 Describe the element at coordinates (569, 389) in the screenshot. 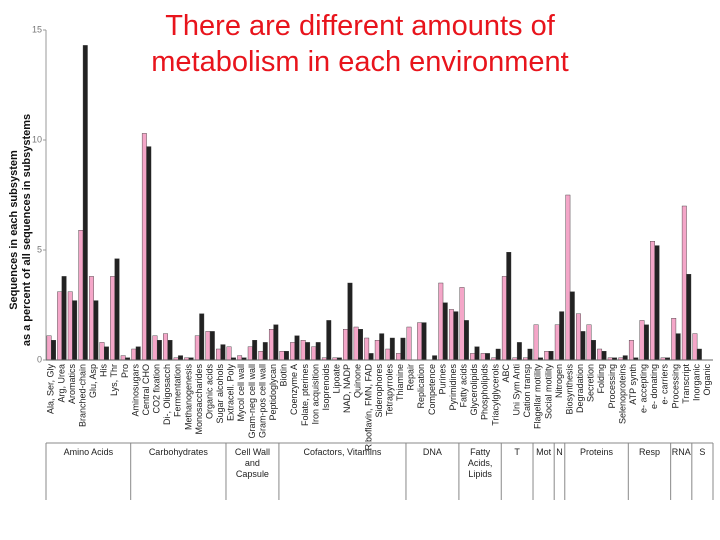

I see `x-tick-label: Biosynthesis` at that location.